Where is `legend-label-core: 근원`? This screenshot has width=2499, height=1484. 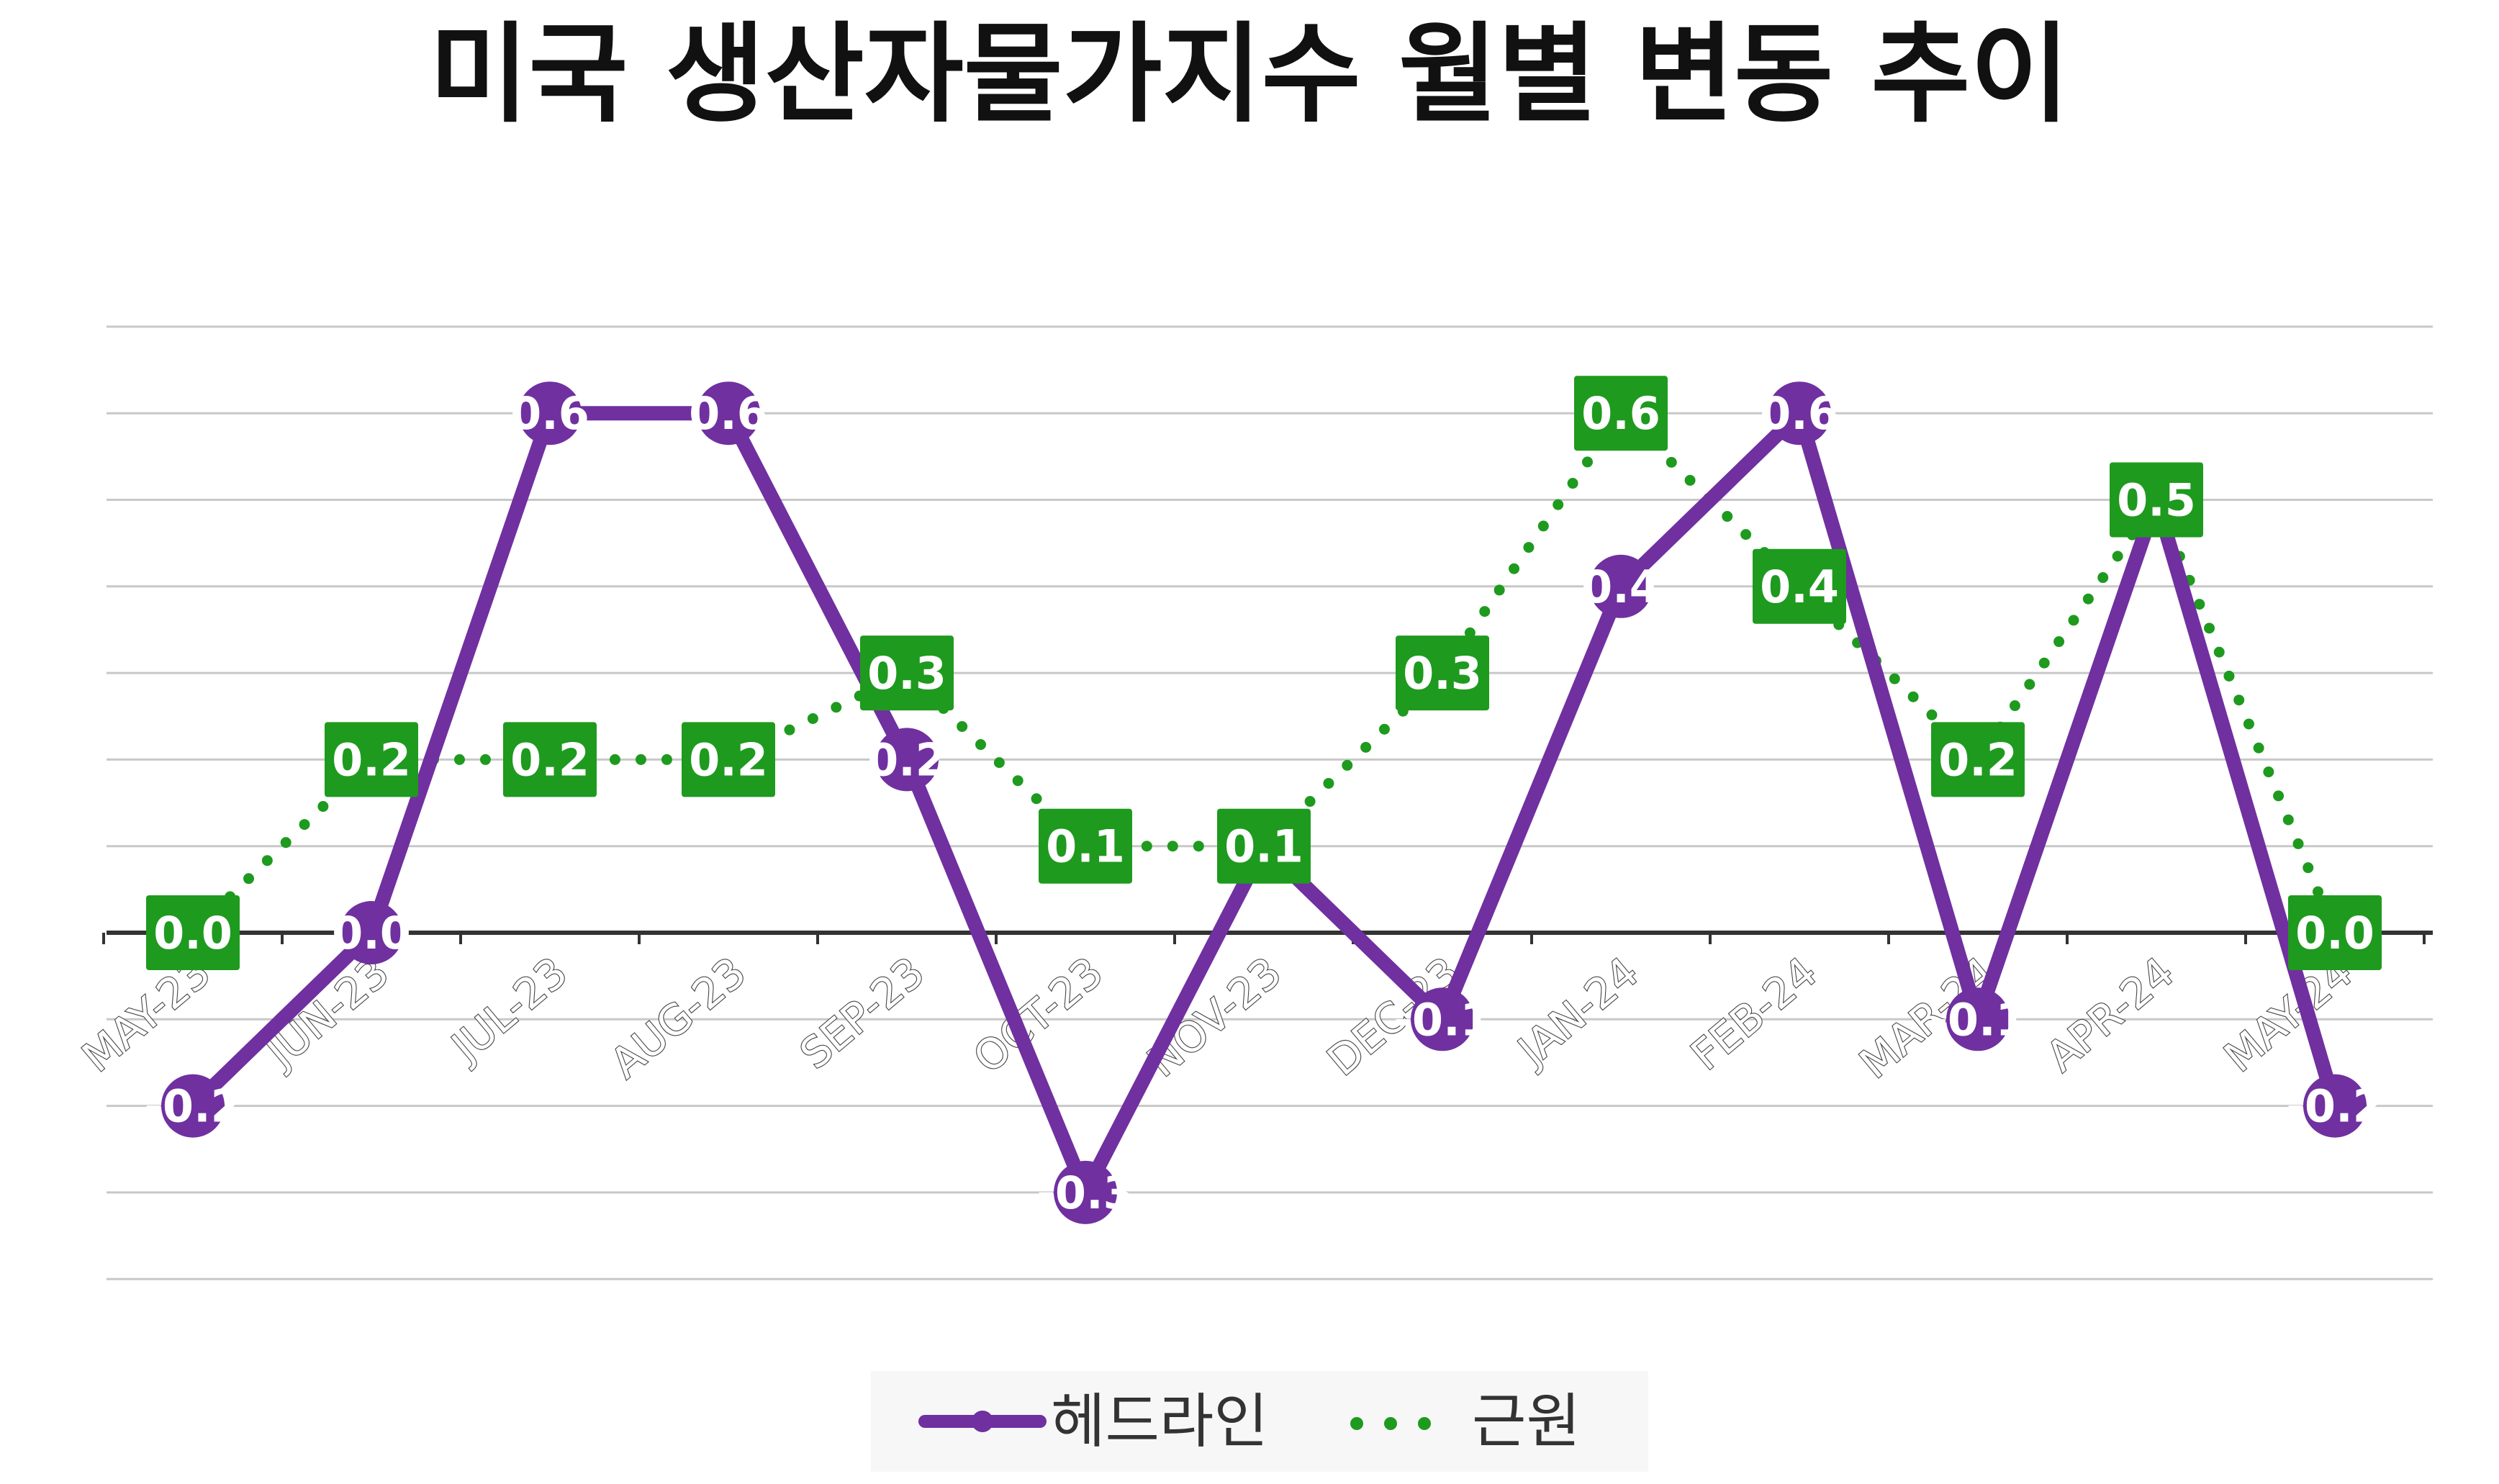
legend-label-core: 근원 is located at coordinates (1526, 1422).